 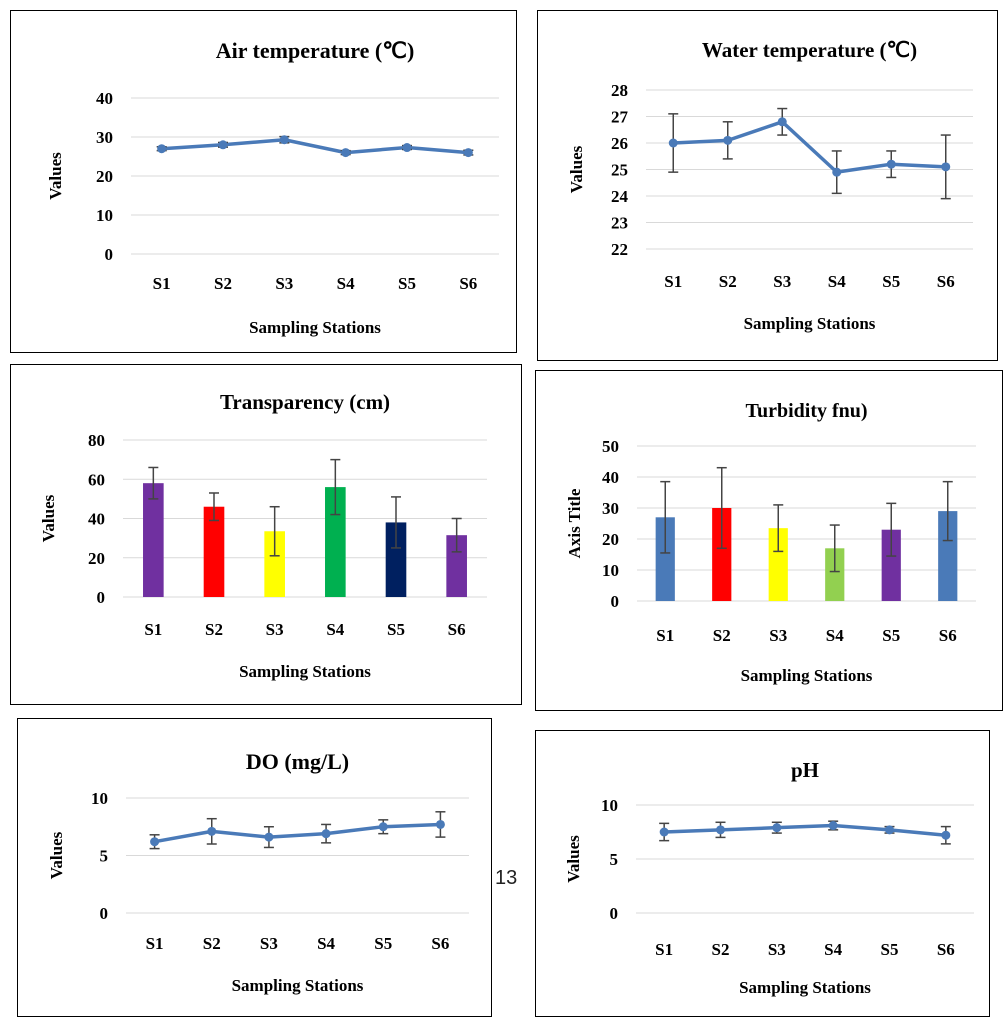 I want to click on chart-title: DO (mg/L), so click(x=297, y=761).